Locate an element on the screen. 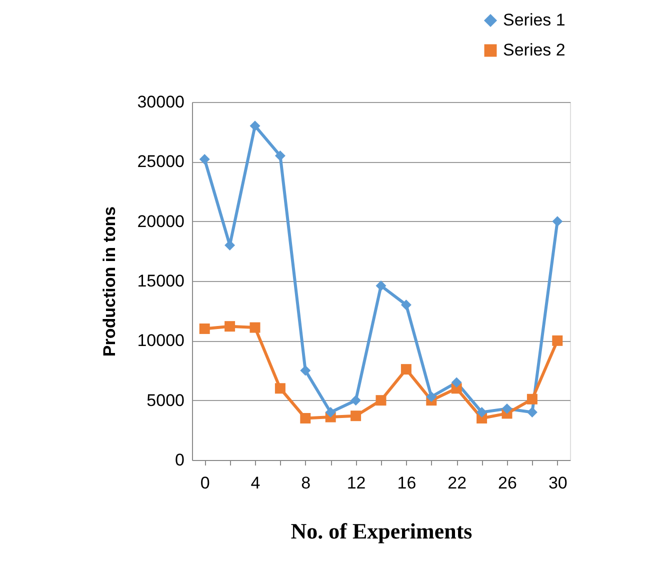 This screenshot has height=566, width=670. y-tick-label: 15000 is located at coordinates (160, 281).